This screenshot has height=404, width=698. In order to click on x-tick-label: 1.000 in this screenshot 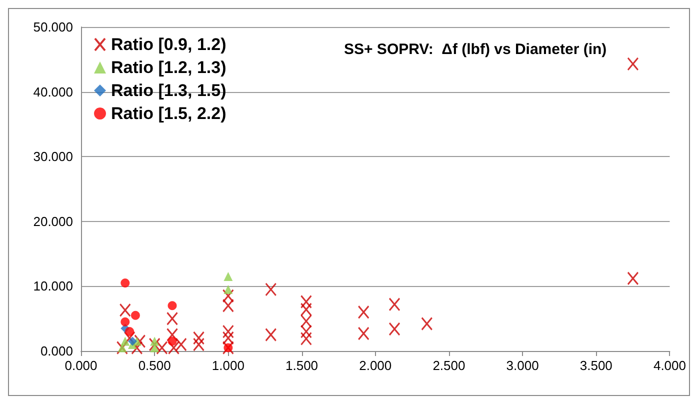, I will do `click(228, 365)`.